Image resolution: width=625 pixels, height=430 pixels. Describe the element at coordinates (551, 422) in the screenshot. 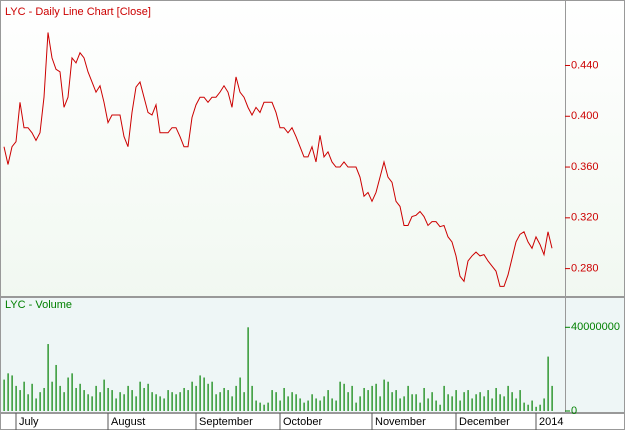

I see `x-tick-label: 2014` at that location.